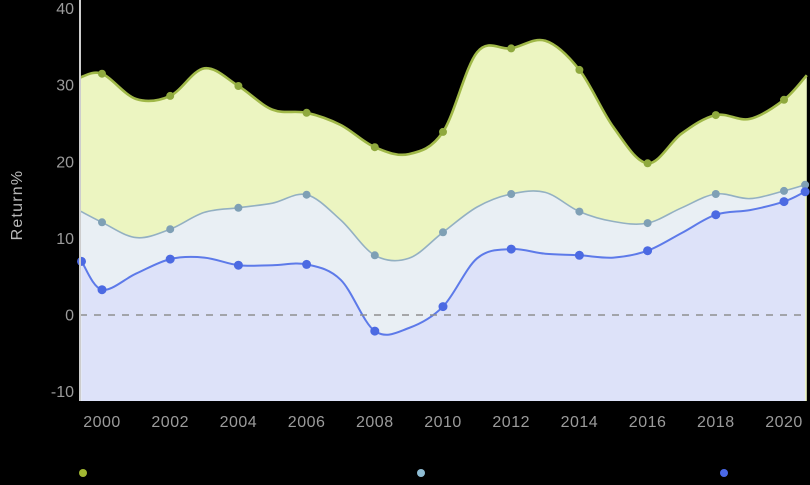  I want to click on x-tick-label: 2014, so click(580, 422).